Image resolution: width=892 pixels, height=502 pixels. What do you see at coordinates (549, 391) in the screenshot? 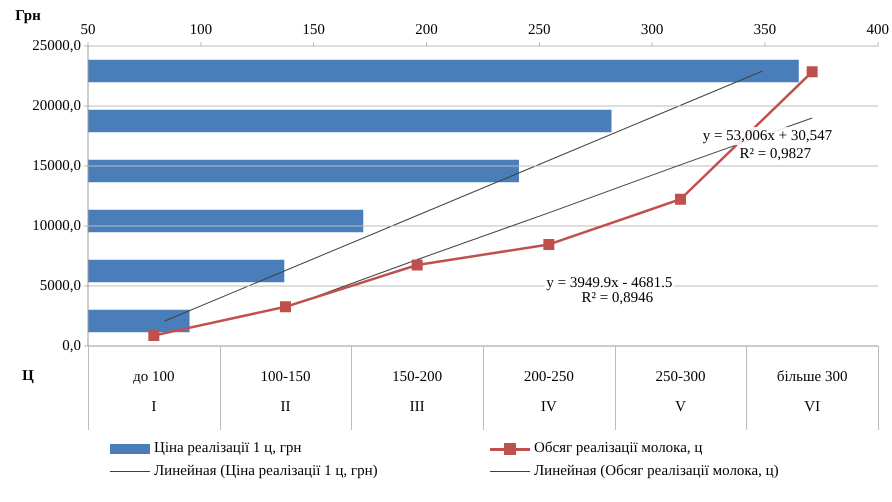
I see `x-tick-label: 200-250 IV` at bounding box center [549, 391].